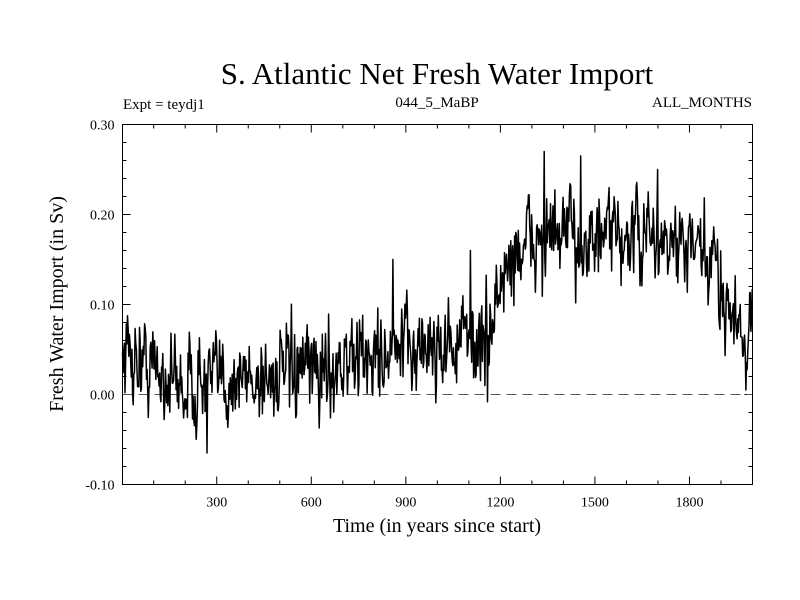  I want to click on period-label: 044_5_MaBP, so click(436, 103).